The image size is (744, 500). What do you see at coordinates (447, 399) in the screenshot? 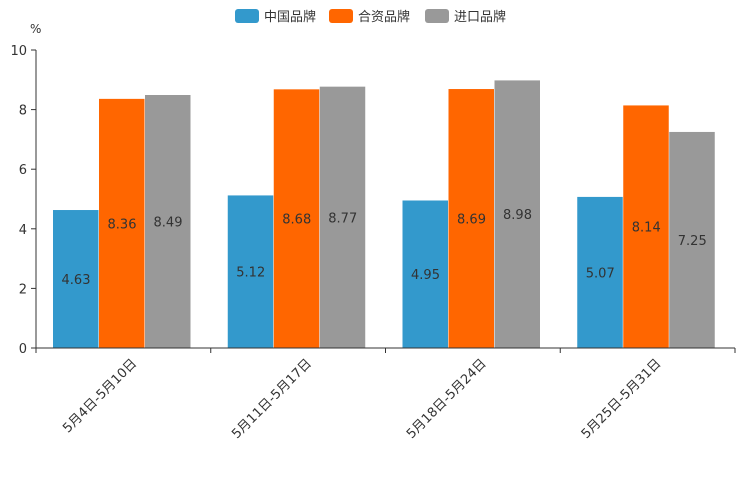
I see `x-tick-label: 5月18日-5月24日` at bounding box center [447, 399].